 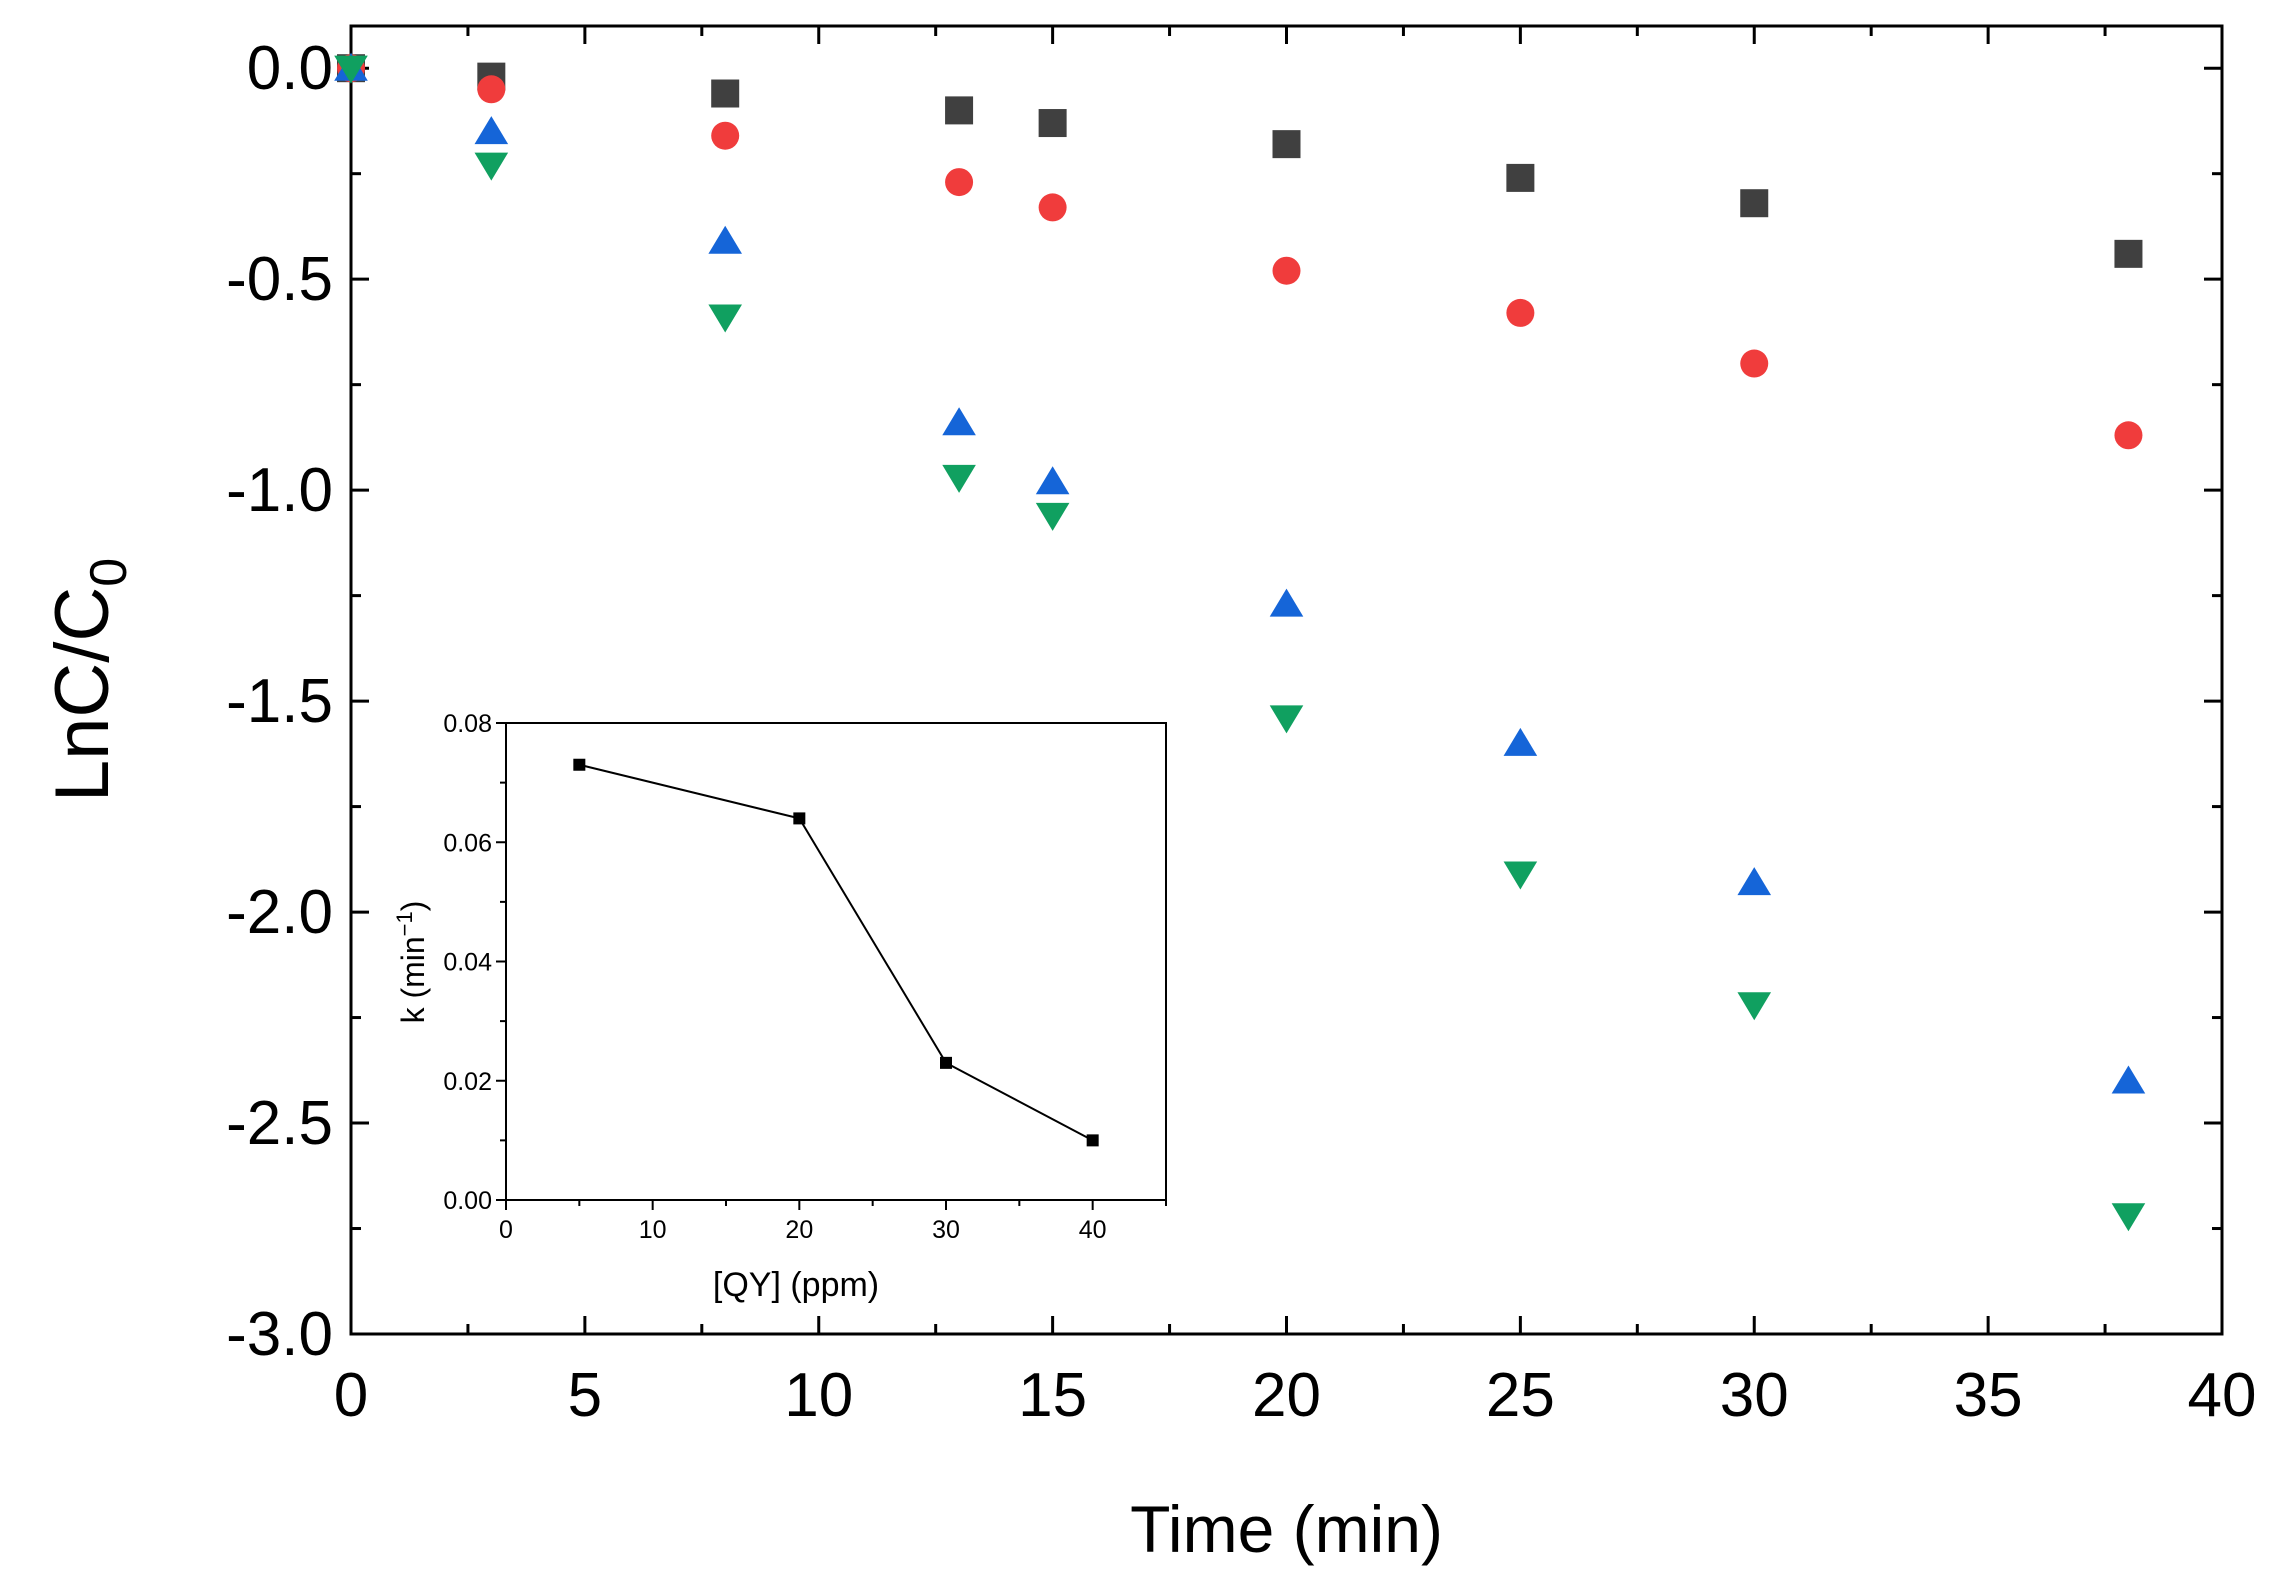 What do you see at coordinates (585, 1395) in the screenshot?
I see `x-tick-label: 5` at bounding box center [585, 1395].